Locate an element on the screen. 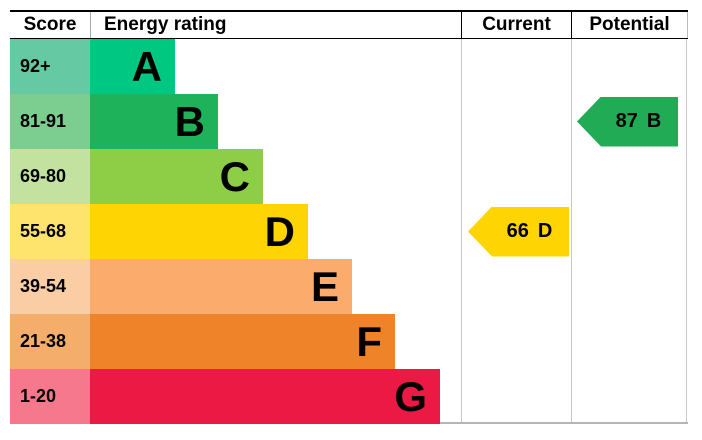 This screenshot has height=440, width=702. potential-rating-letter: B is located at coordinates (654, 121).